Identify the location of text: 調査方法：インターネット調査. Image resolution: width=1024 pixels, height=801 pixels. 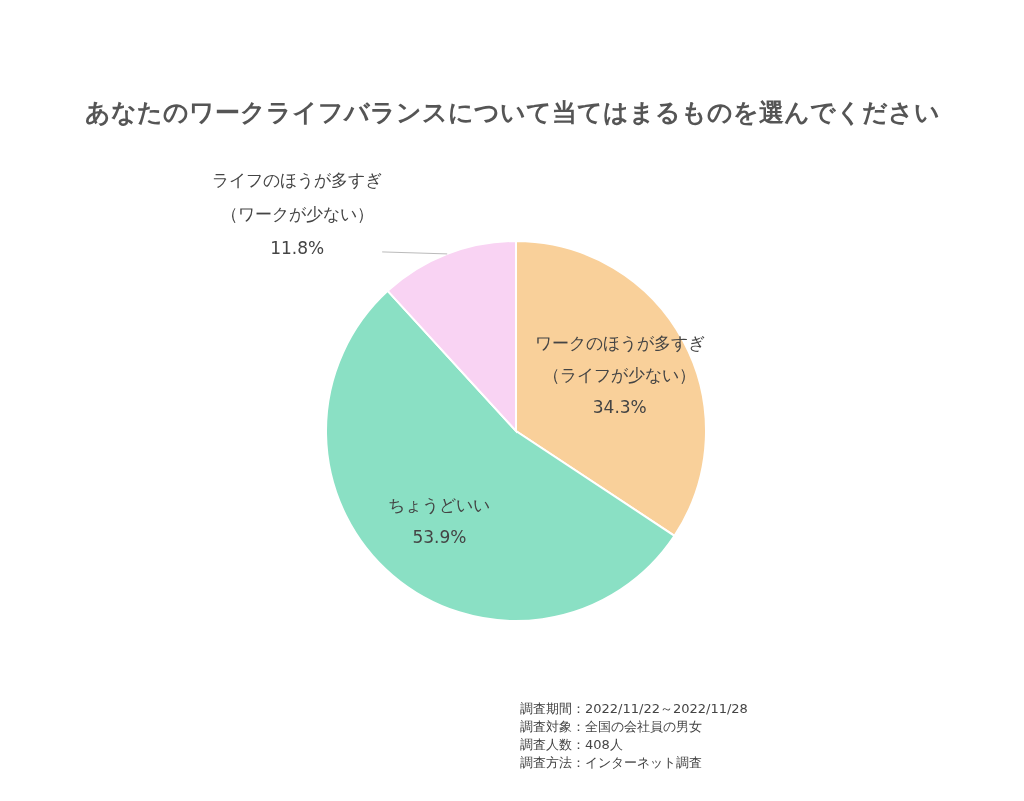
(611, 763).